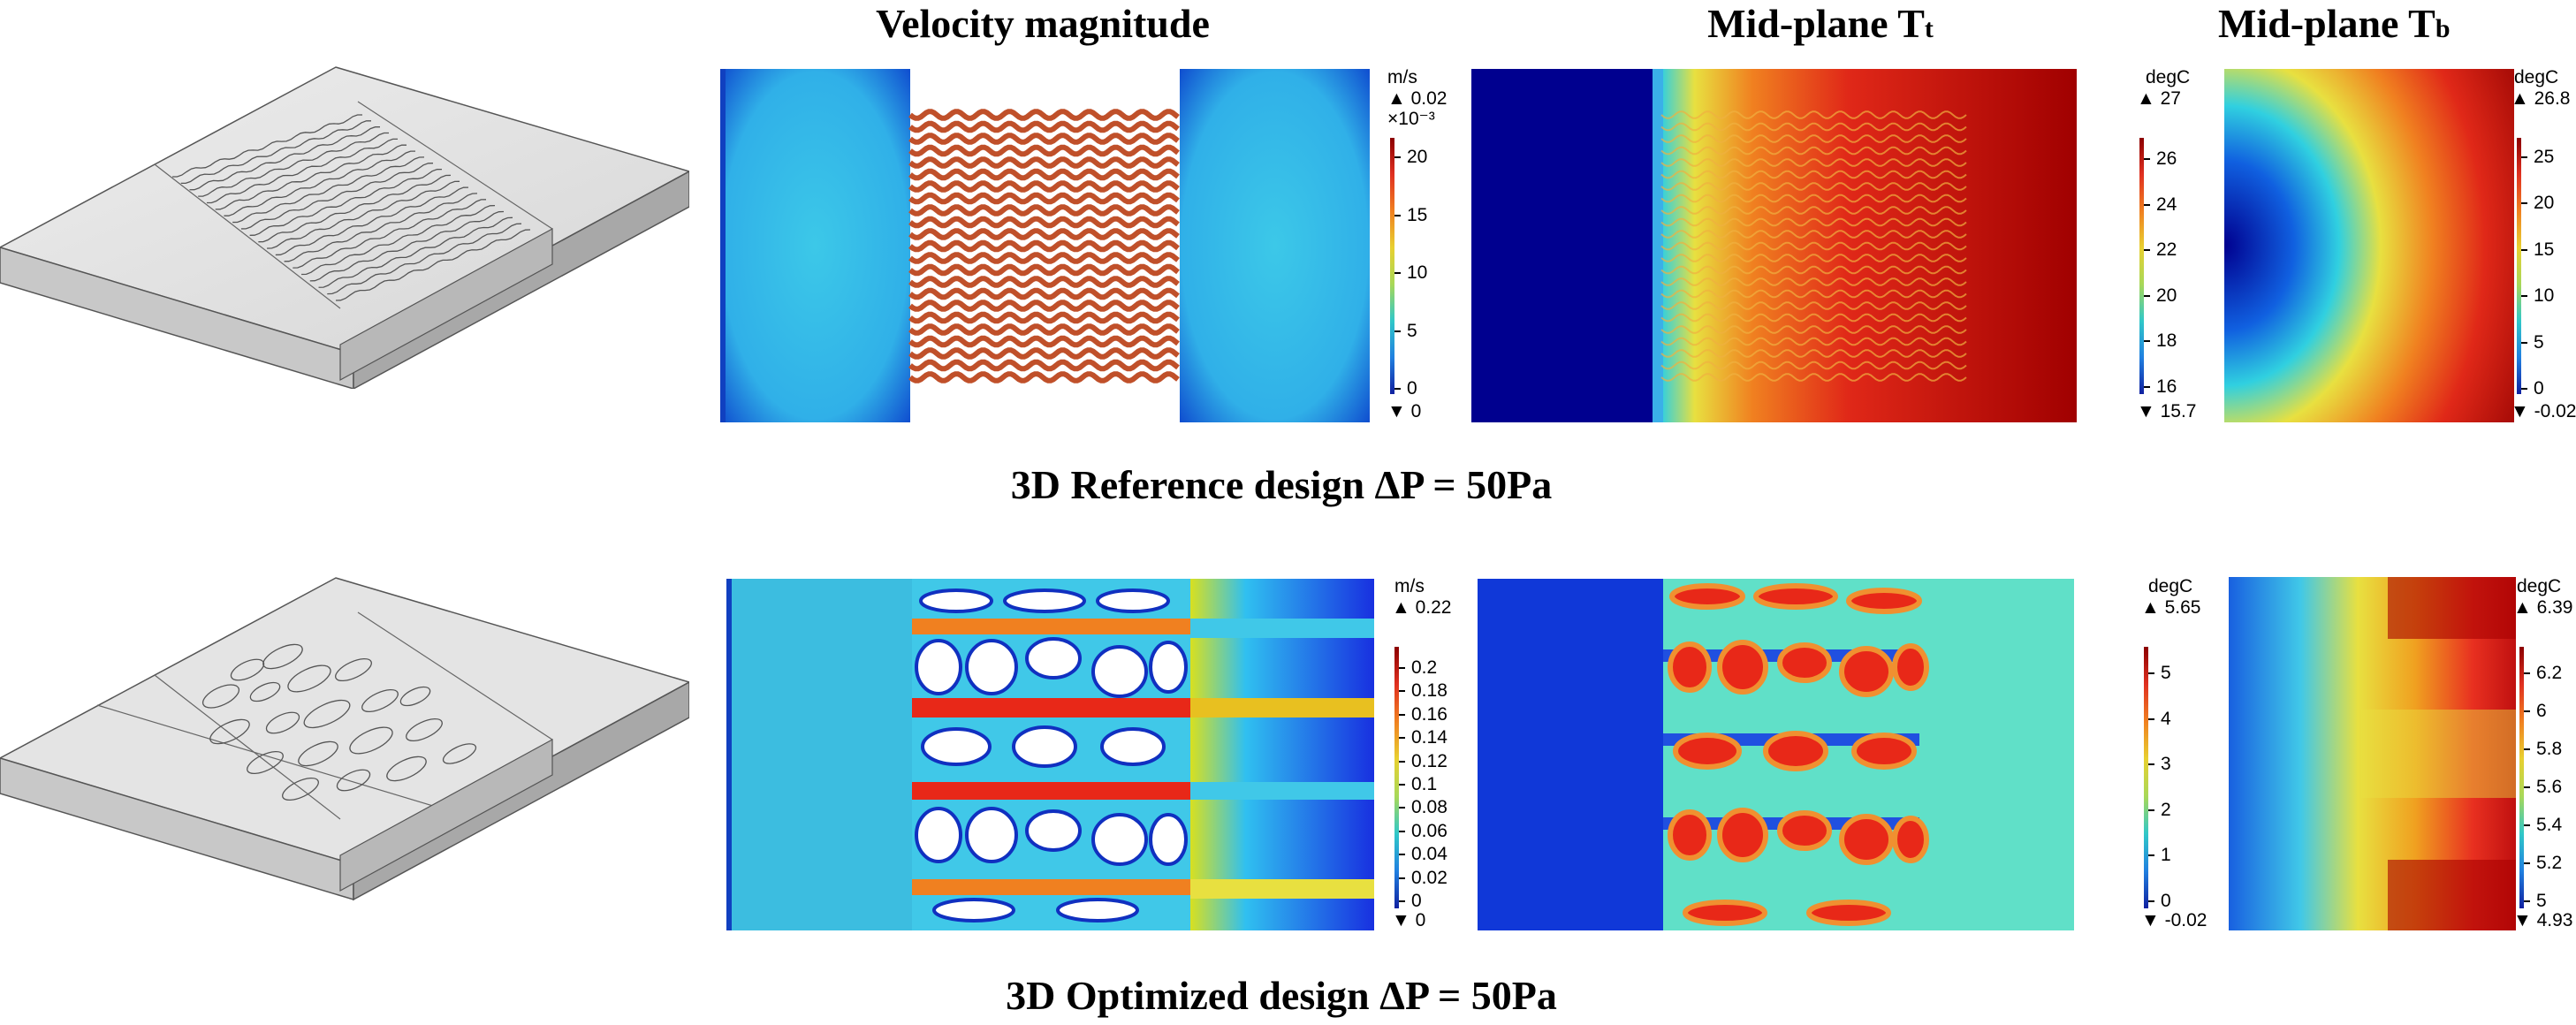 This screenshot has height=1025, width=2576. I want to click on ref-tt-max: ▲ 27, so click(2159, 98).